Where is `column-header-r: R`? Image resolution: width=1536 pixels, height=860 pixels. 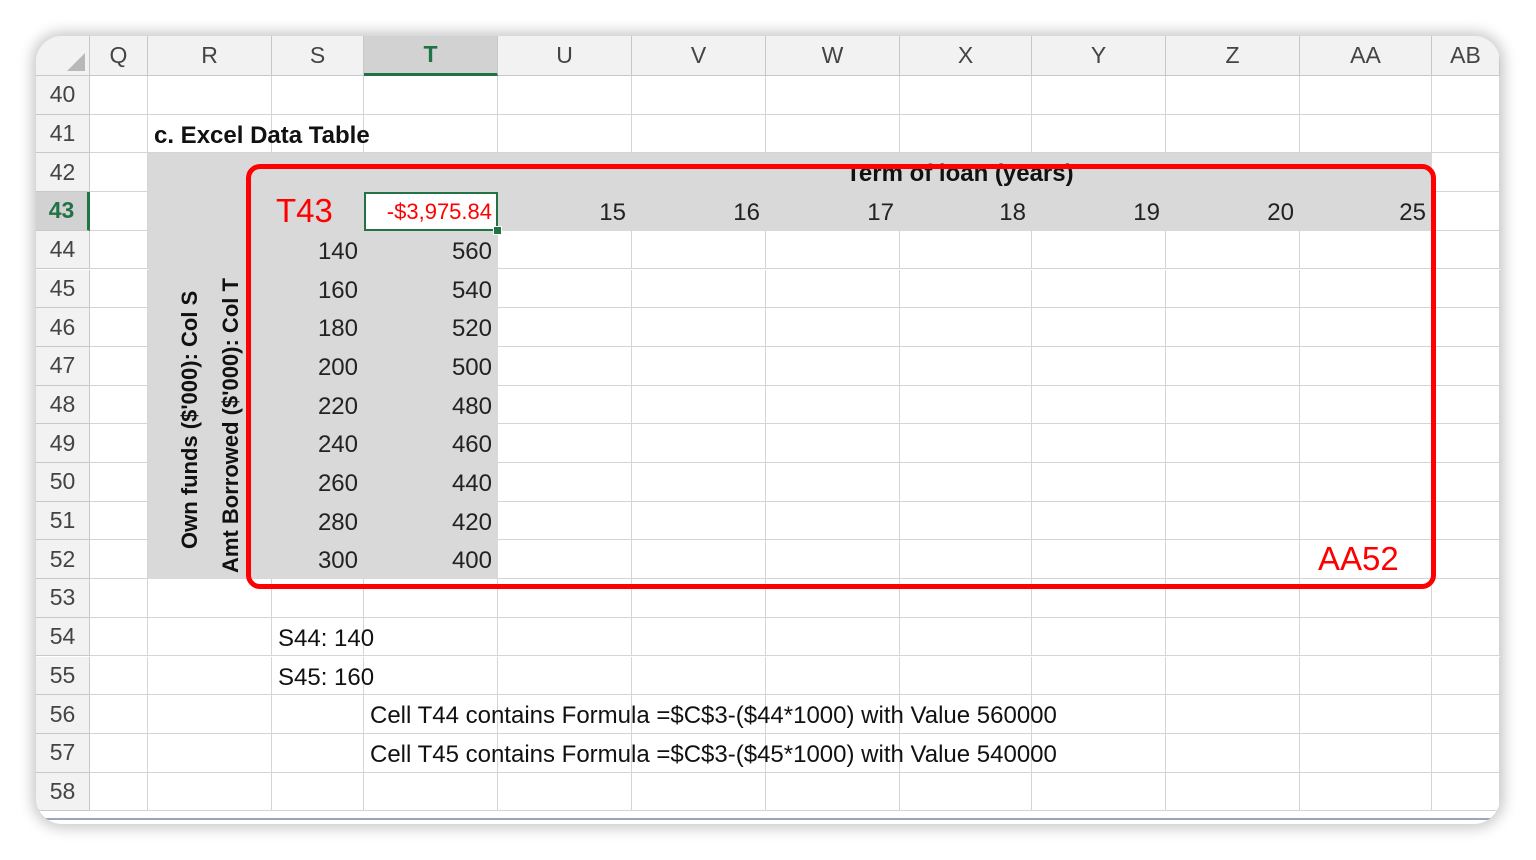
column-header-r: R is located at coordinates (210, 56).